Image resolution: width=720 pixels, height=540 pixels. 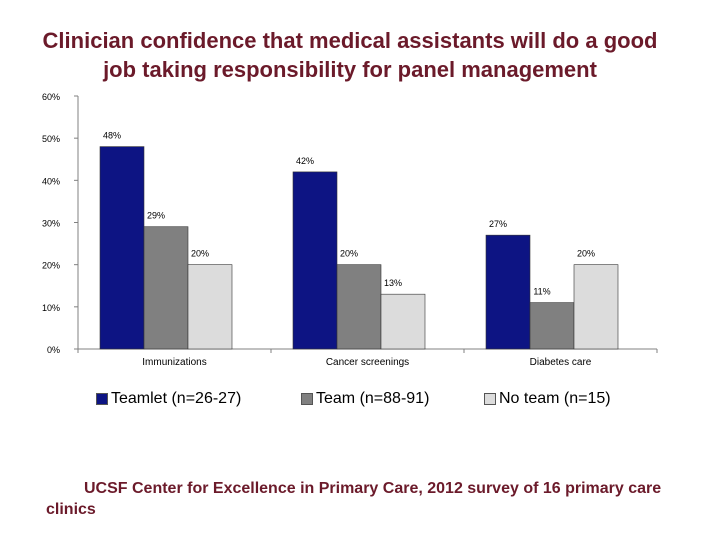 What do you see at coordinates (541, 292) in the screenshot?
I see `data-label: 11%` at bounding box center [541, 292].